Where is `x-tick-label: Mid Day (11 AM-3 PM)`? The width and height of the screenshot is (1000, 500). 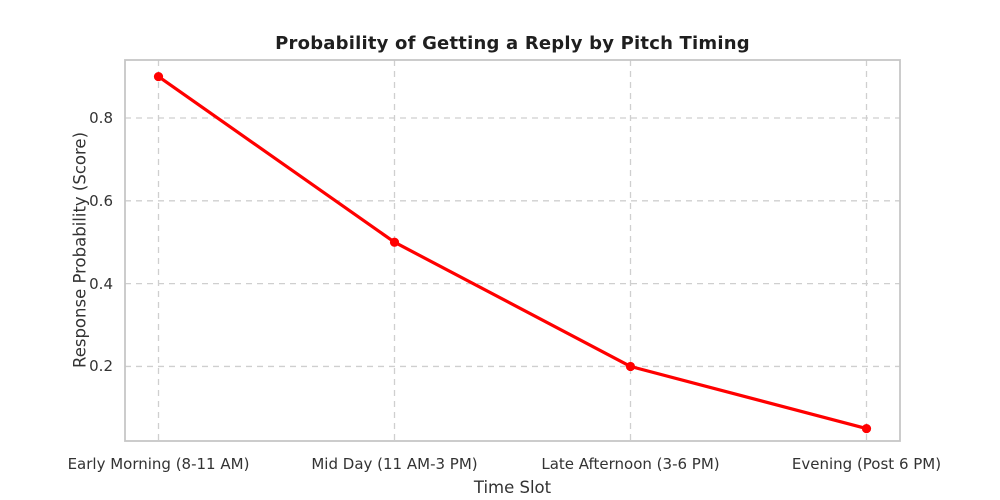
x-tick-label: Mid Day (11 AM-3 PM) is located at coordinates (394, 464).